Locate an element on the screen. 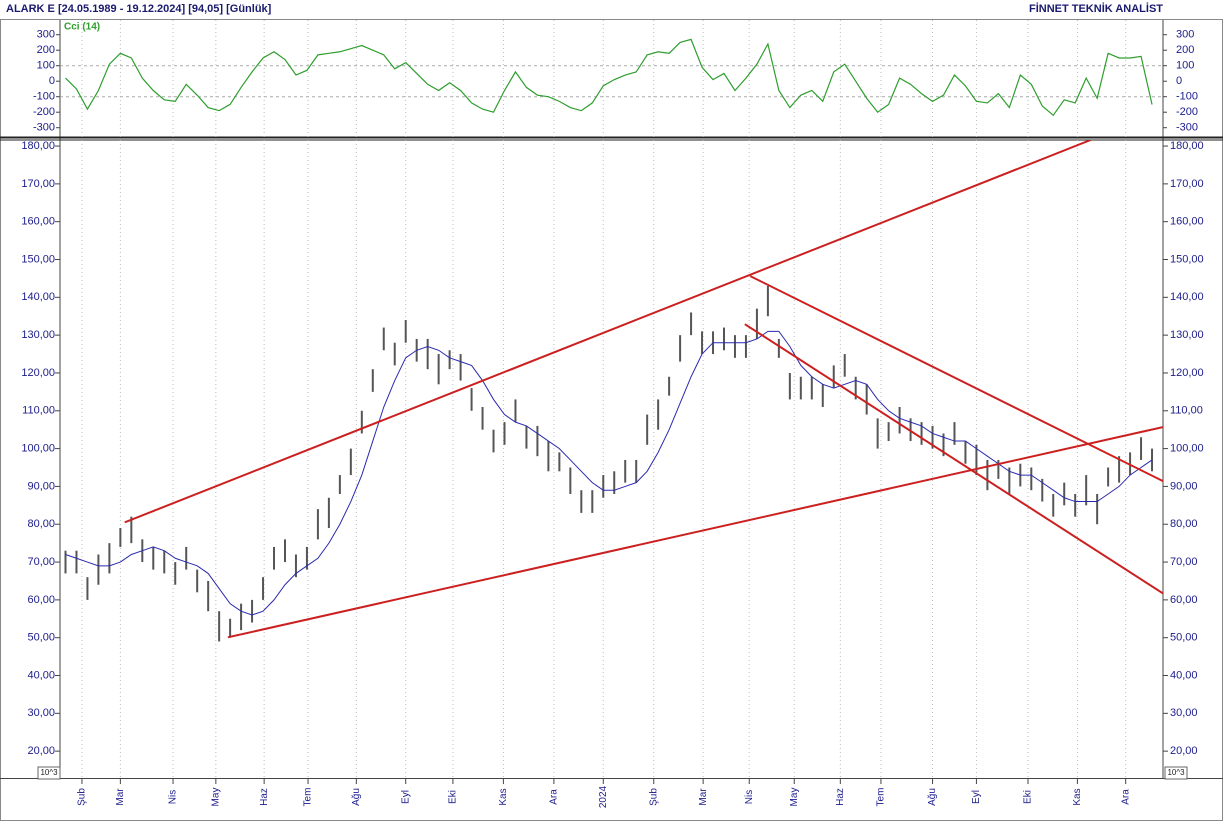 The image size is (1223, 822). y-tick-label: 130,00 is located at coordinates (38, 335).